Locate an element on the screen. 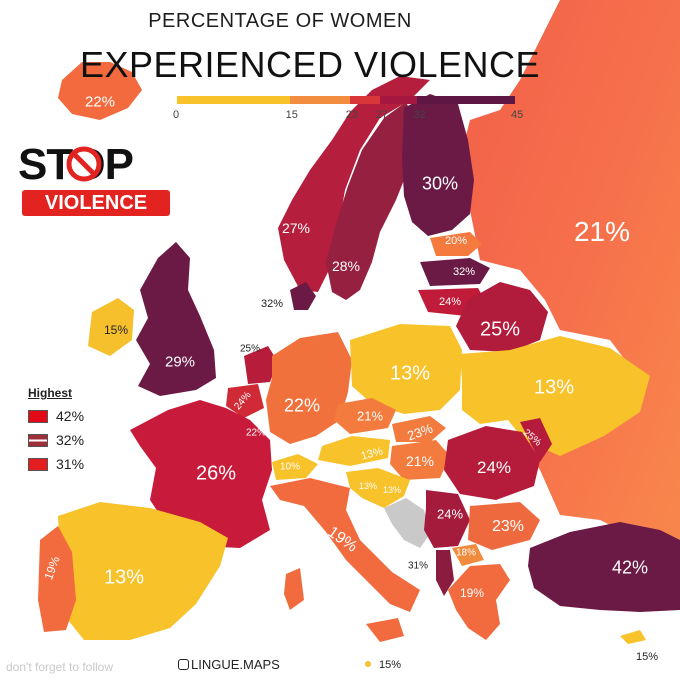  label-greece: 19% is located at coordinates (472, 593).